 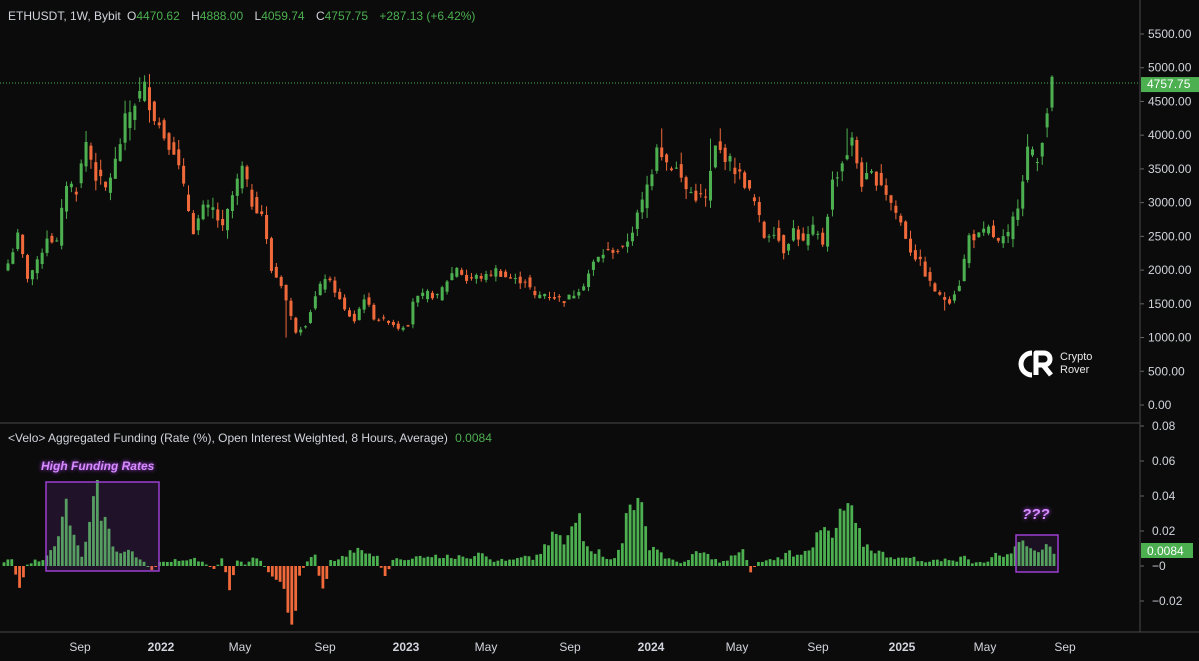 I want to click on funding-tick-label: −0, so click(x=1159, y=566).